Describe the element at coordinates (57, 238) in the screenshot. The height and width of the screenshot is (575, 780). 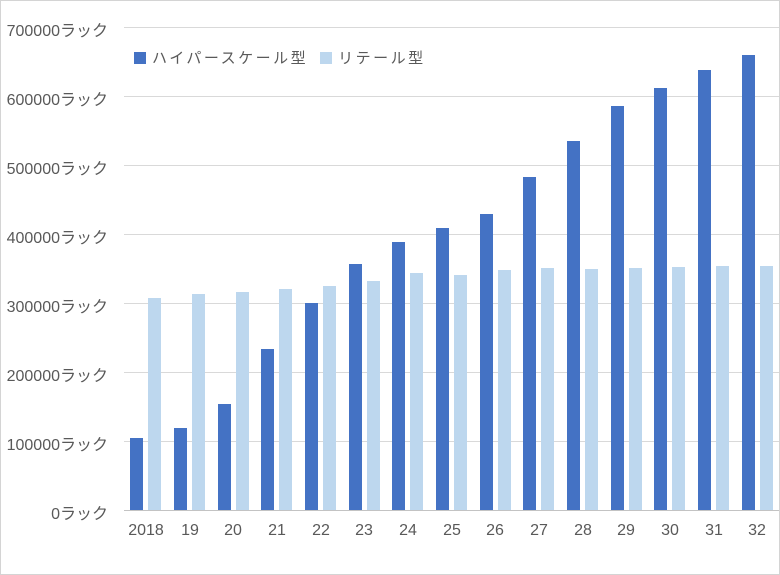
I see `y-tick-label: 400000ラック` at that location.